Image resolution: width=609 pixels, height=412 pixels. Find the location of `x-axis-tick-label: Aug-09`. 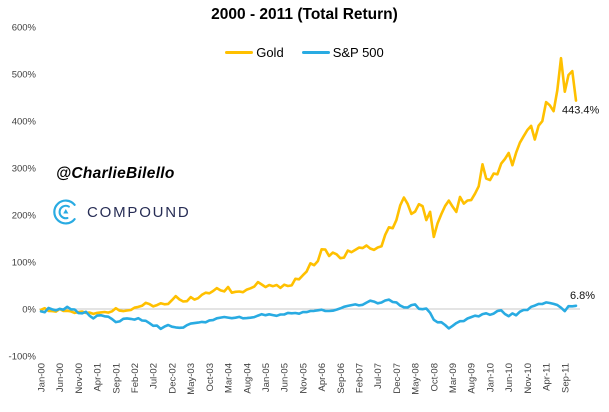

x-axis-tick-label: Aug-09 is located at coordinates (472, 378).